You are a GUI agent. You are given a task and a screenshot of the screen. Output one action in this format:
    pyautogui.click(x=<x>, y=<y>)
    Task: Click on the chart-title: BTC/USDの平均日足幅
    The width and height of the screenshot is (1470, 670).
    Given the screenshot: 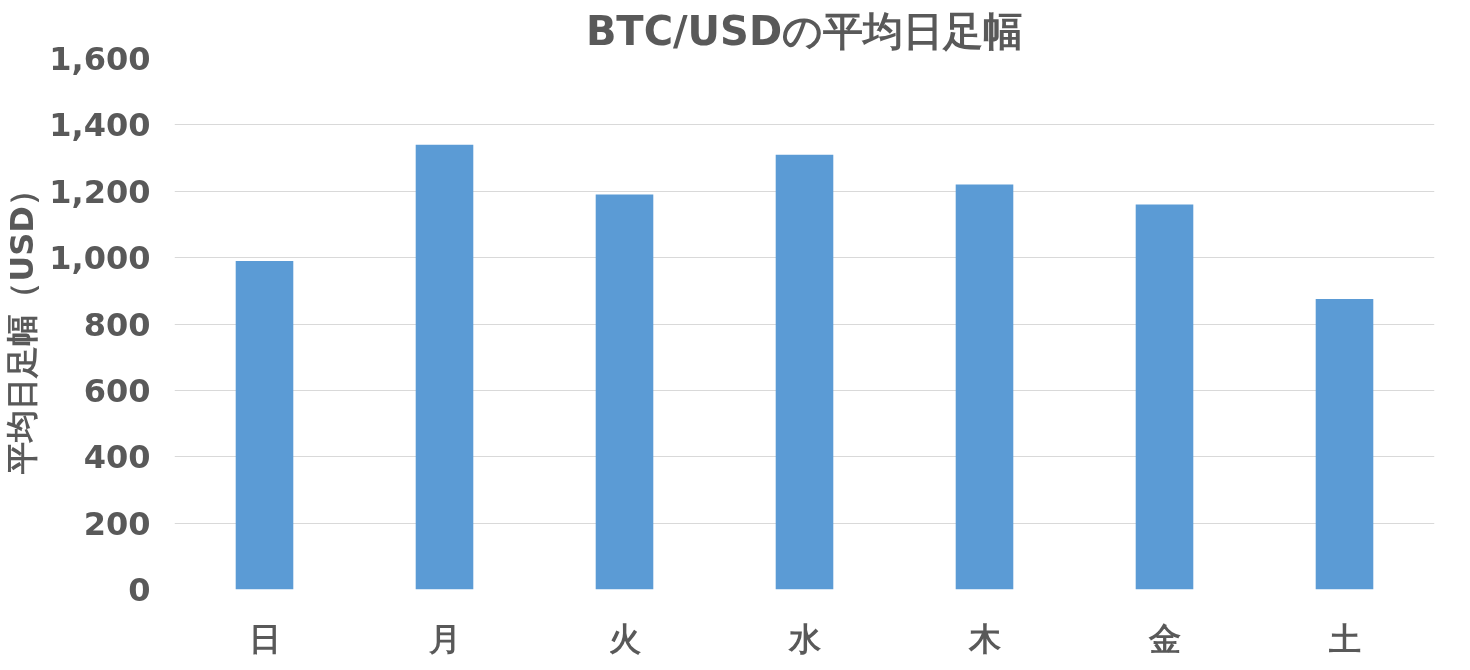 What is the action you would take?
    pyautogui.click(x=804, y=30)
    